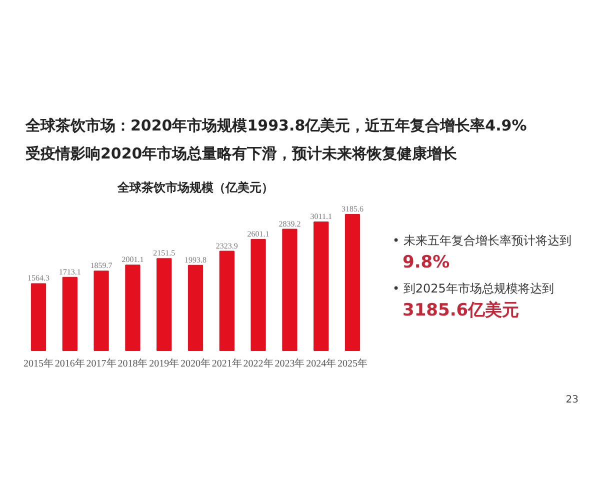 This screenshot has height=480, width=600. Describe the element at coordinates (227, 364) in the screenshot. I see `x-tick-label: 2021年` at that location.